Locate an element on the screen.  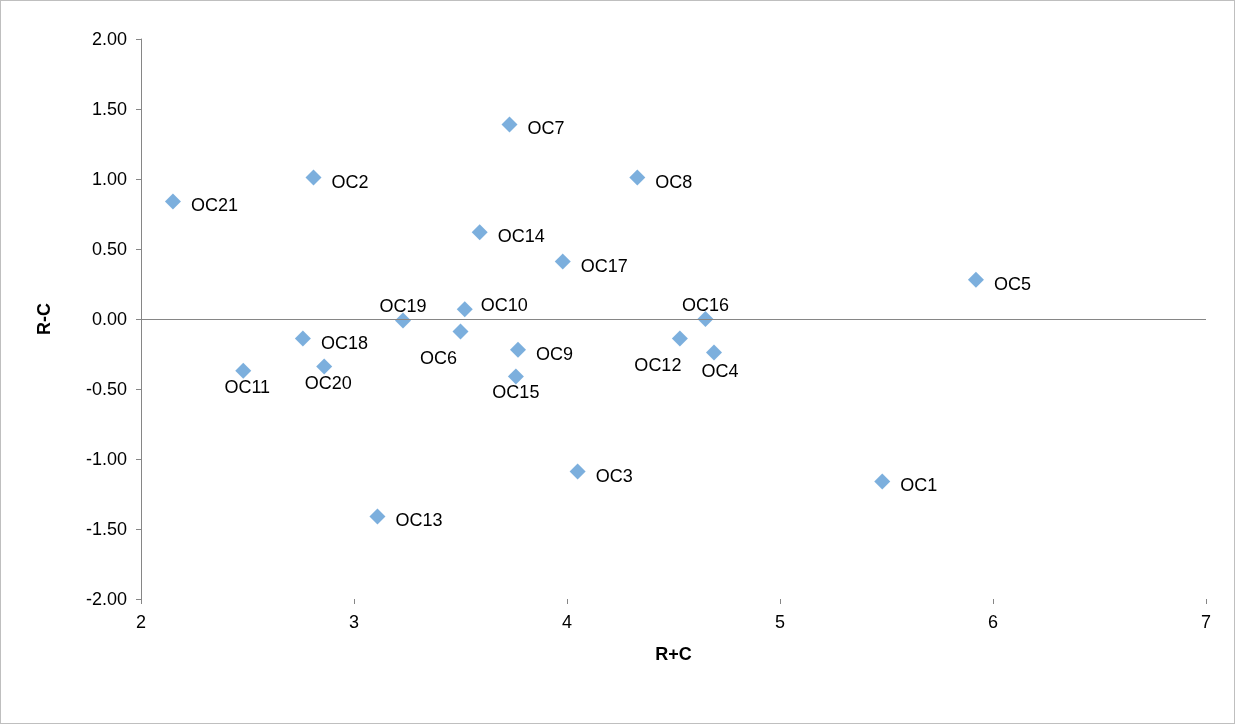
annotation: OC8 is located at coordinates (674, 181).